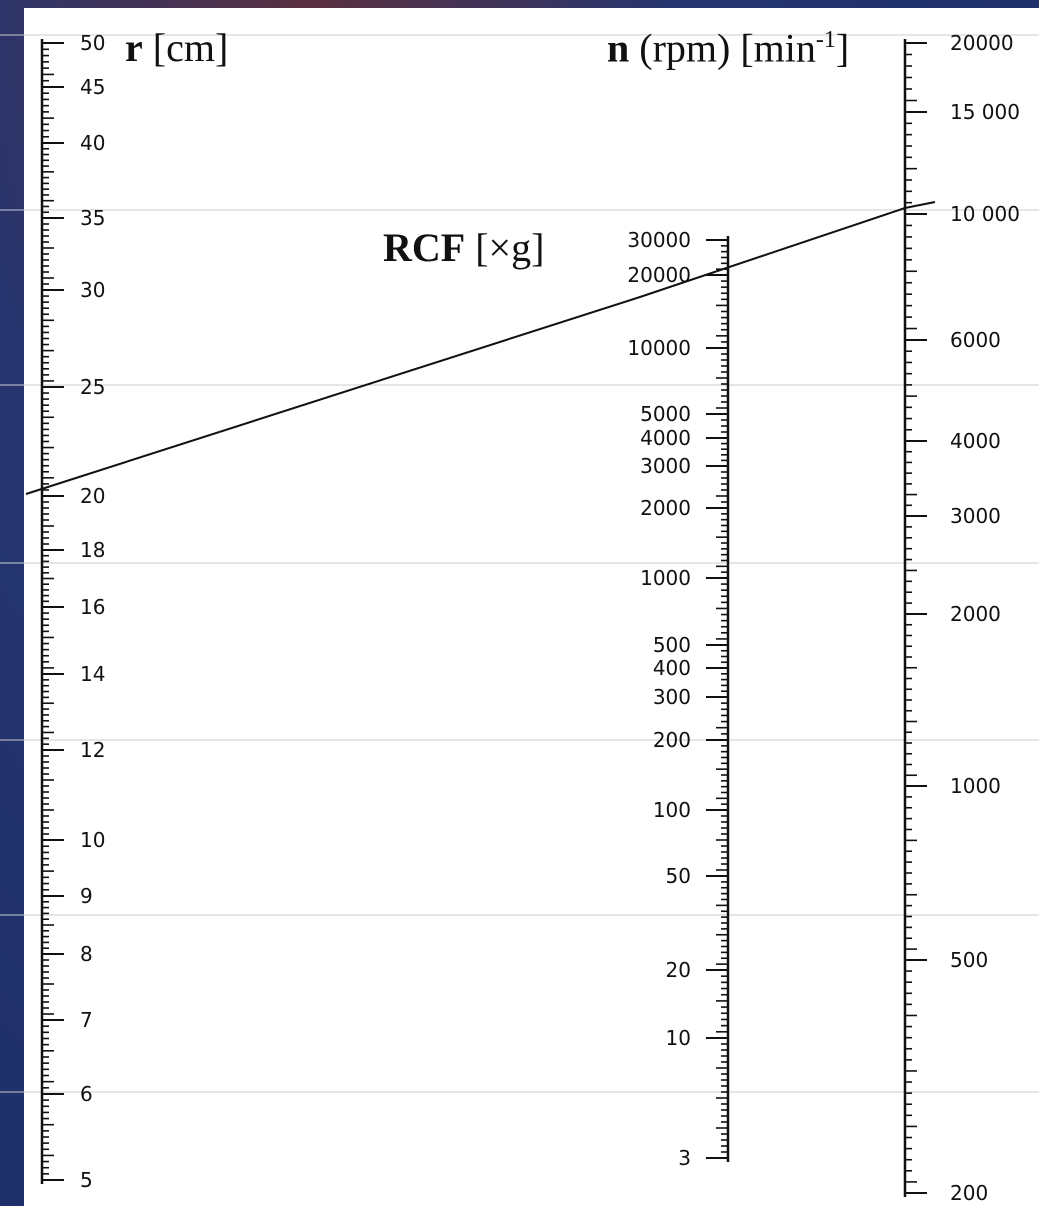  I want to click on n-tick-label: 200, so click(969, 1193).